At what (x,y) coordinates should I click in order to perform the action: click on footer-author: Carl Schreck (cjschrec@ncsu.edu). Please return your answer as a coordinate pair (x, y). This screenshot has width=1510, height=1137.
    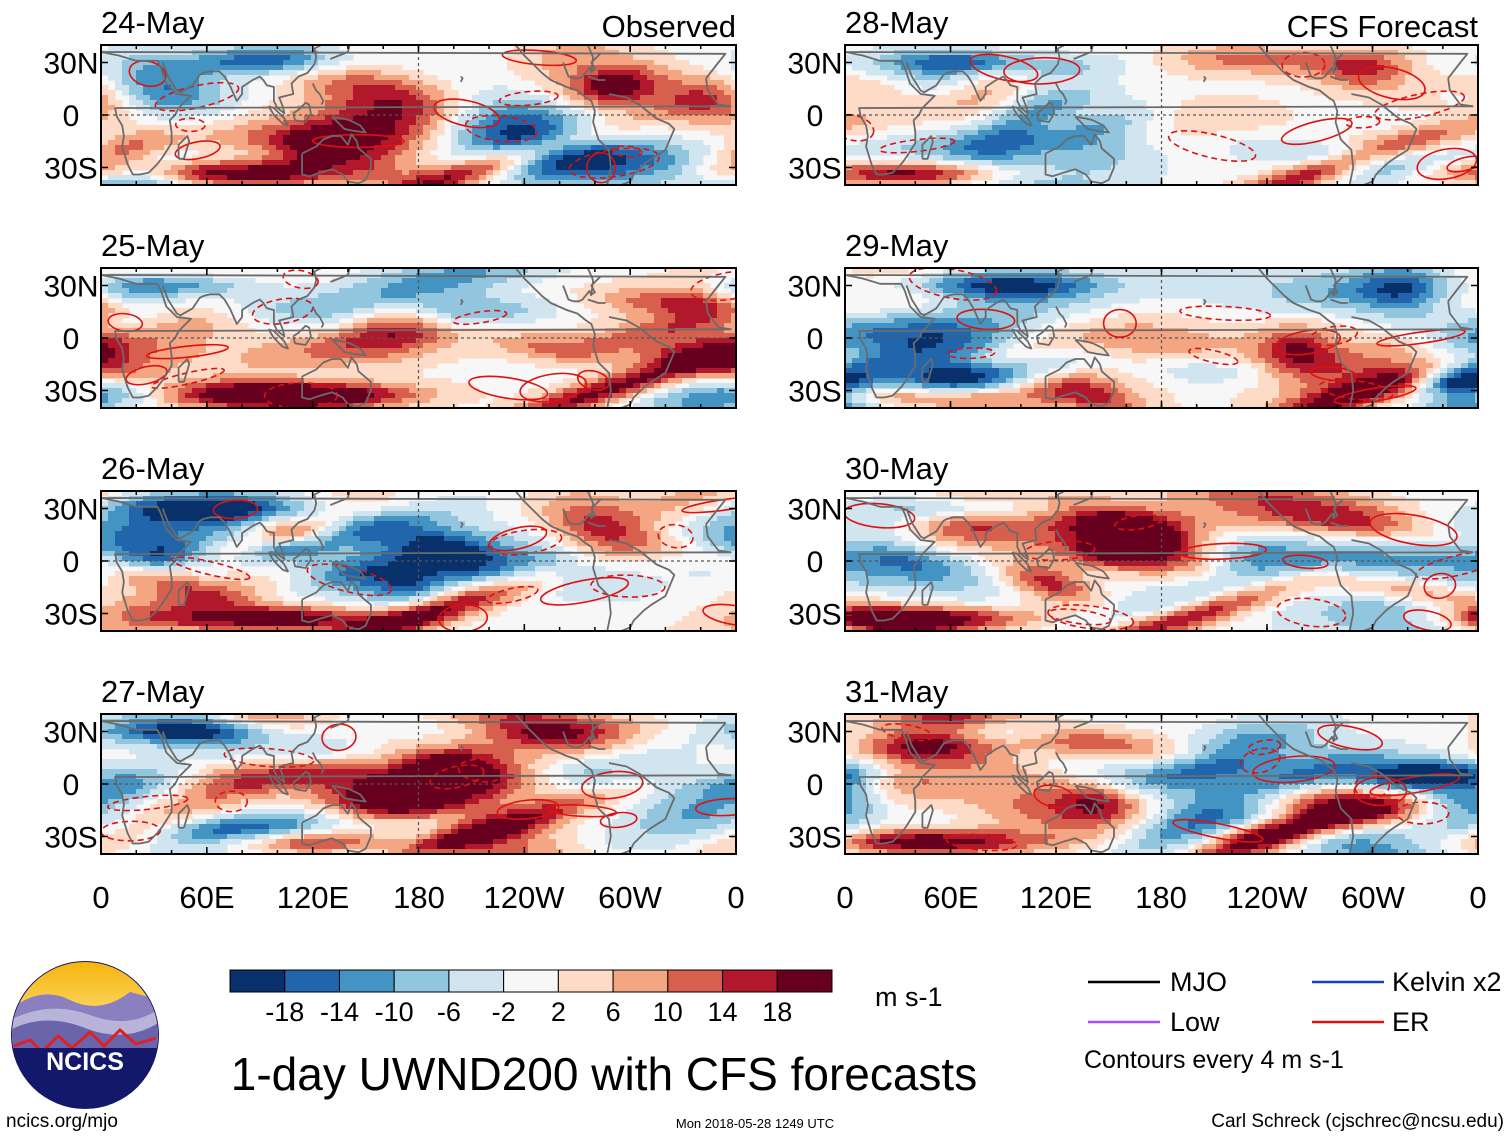
    Looking at the image, I should click on (1357, 1121).